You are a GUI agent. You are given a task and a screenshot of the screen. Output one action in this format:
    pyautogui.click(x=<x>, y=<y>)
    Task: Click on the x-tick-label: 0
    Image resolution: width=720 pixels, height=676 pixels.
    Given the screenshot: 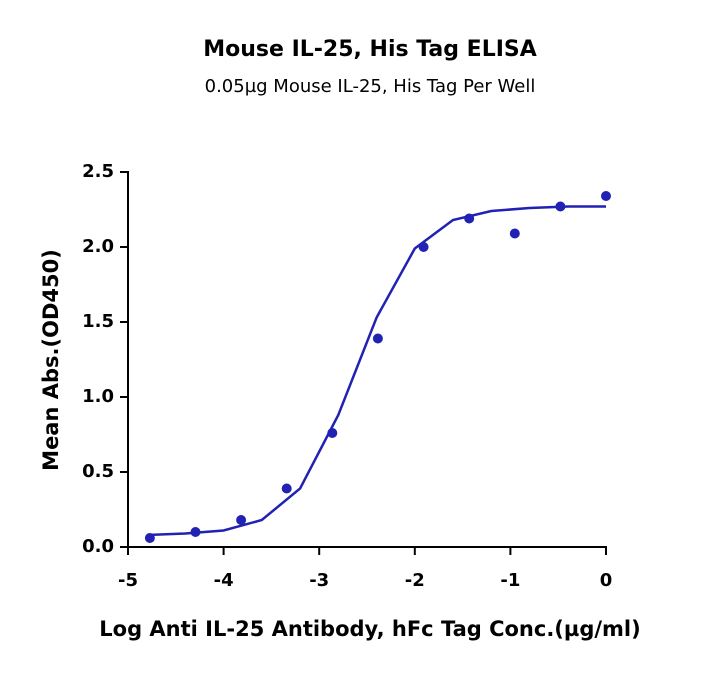 What is the action you would take?
    pyautogui.click(x=606, y=580)
    